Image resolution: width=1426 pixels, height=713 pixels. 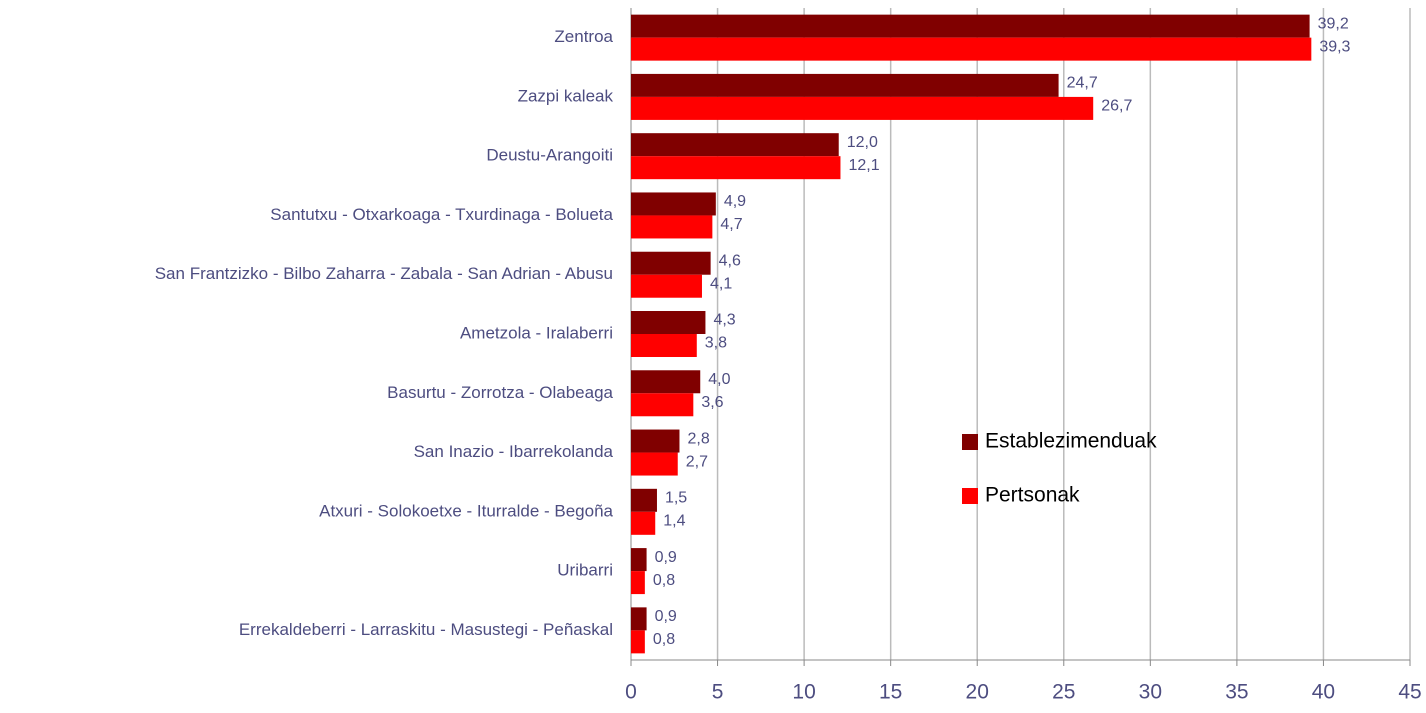 I want to click on x-tick-label: 15, so click(x=890, y=692).